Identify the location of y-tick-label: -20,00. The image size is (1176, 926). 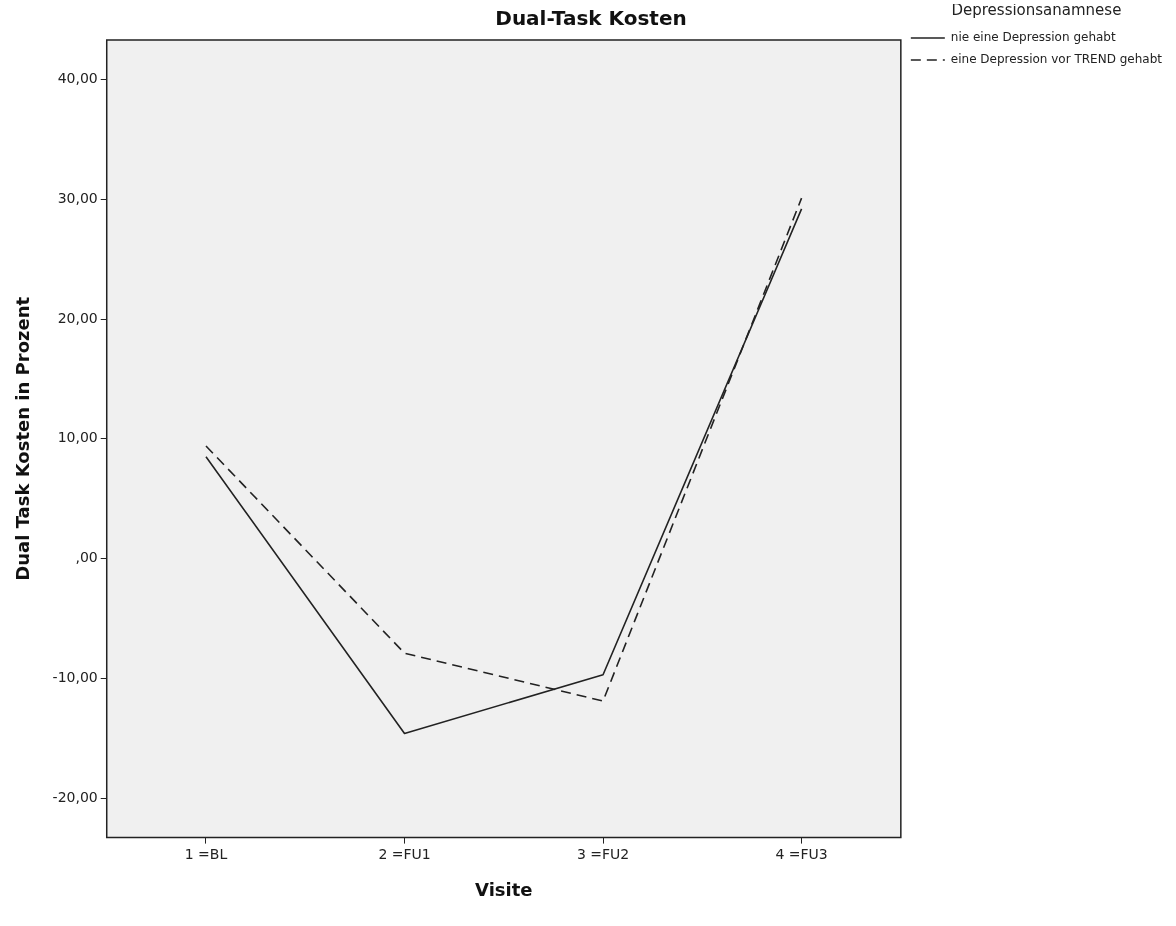
(75, 796).